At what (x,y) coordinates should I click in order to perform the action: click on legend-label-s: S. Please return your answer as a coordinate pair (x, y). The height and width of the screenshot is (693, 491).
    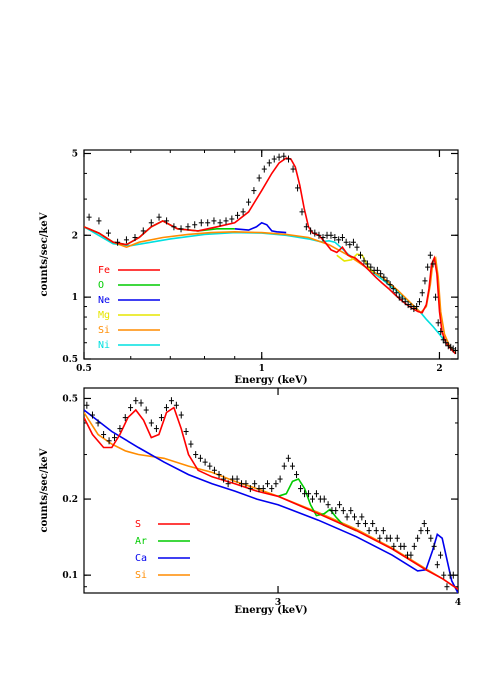
    Looking at the image, I should click on (138, 524).